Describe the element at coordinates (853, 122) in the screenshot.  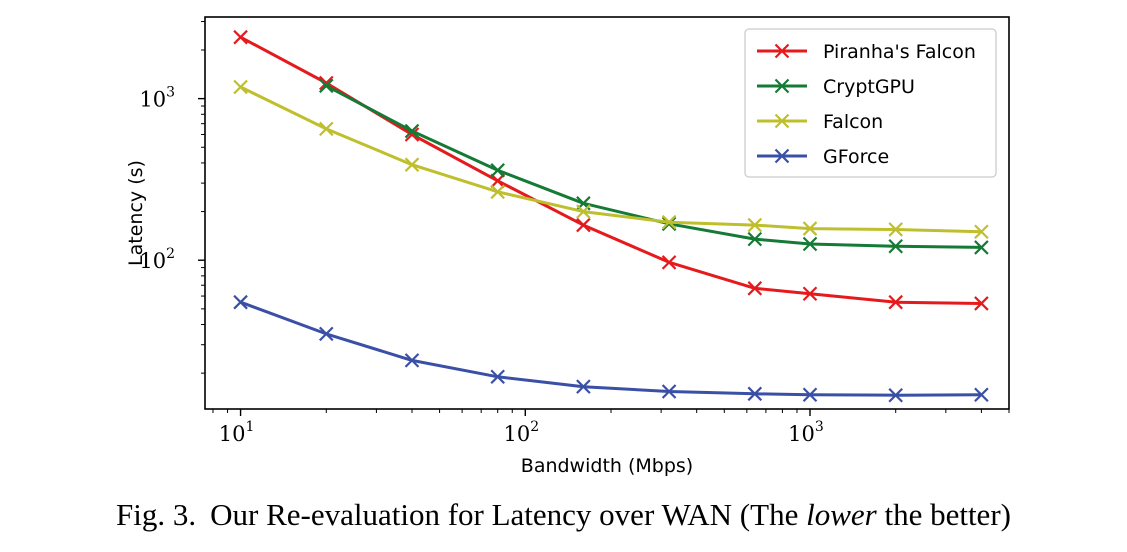
I see `legend-label: Falcon` at that location.